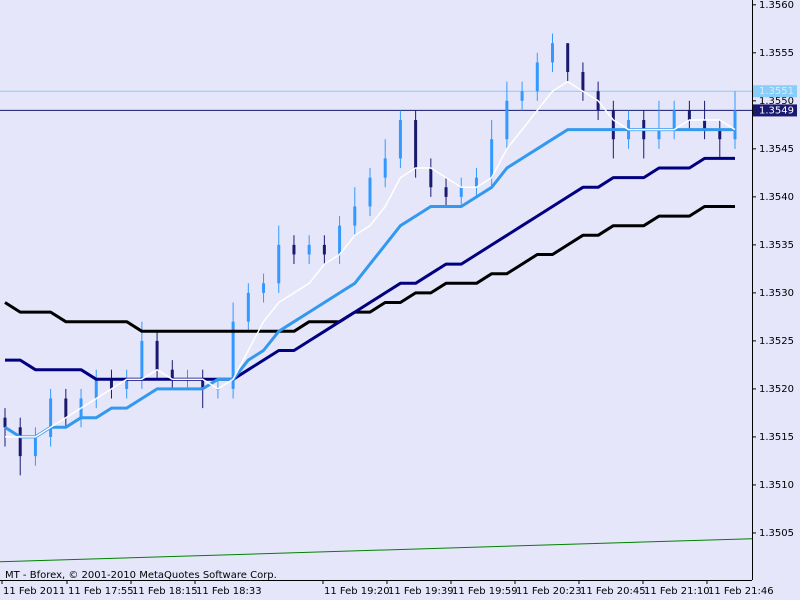  I want to click on y-tick-label: 1.3535, so click(776, 245).